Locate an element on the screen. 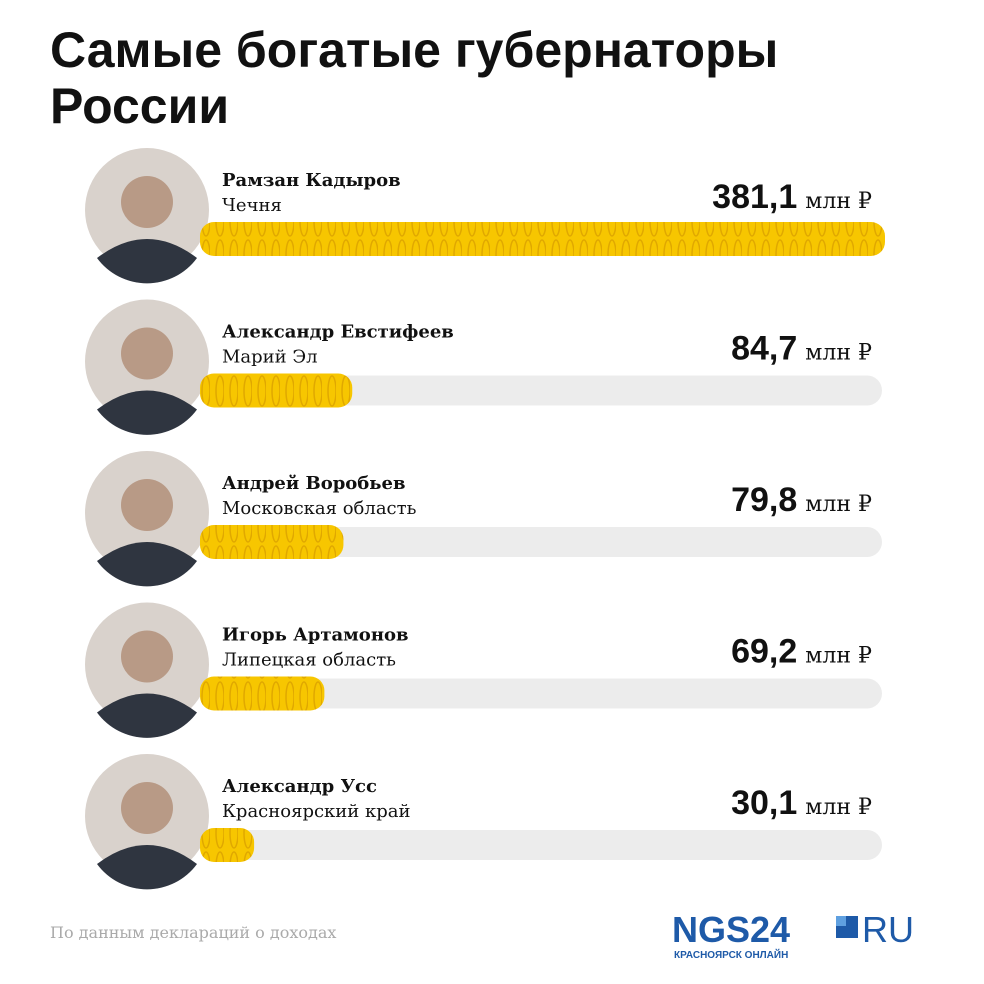  logo-main: NGS24 is located at coordinates (731, 929).